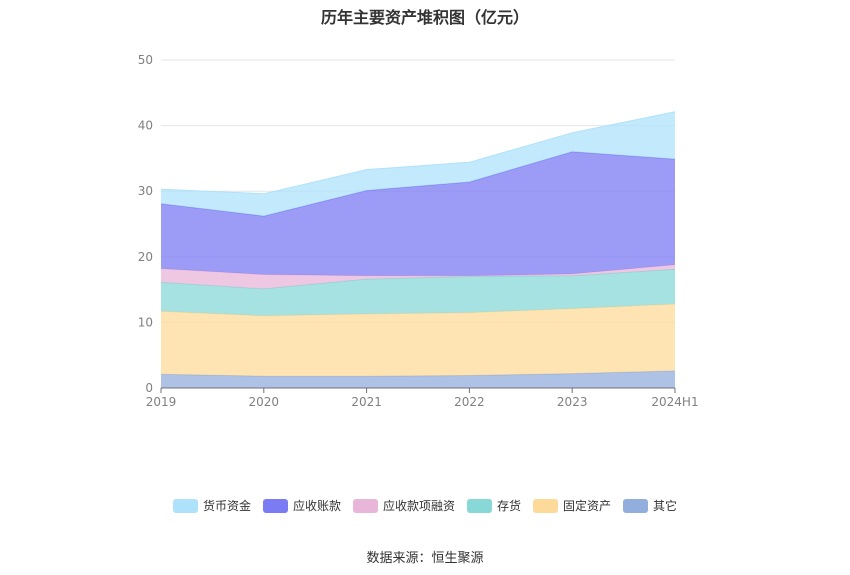 This screenshot has height=575, width=850. Describe the element at coordinates (418, 292) in the screenshot. I see `area-series-存货` at that location.